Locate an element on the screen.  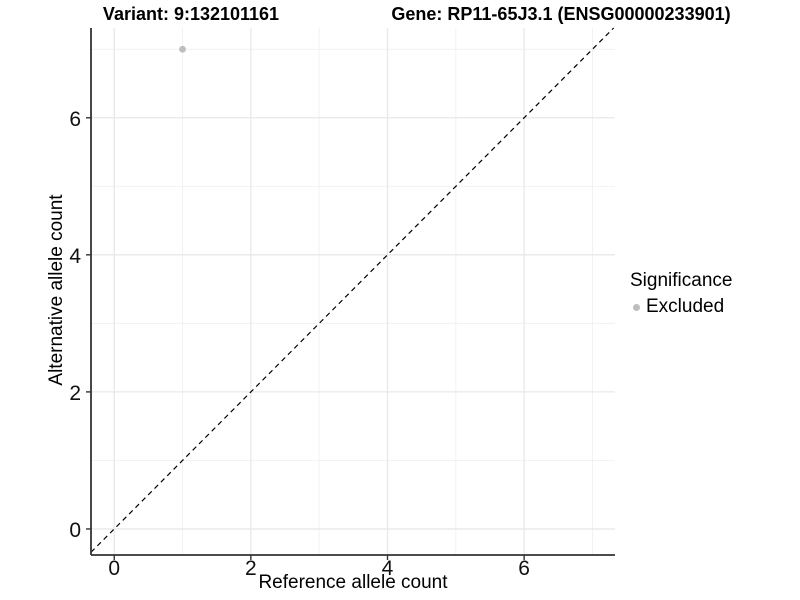
legend: Significance Excluded is located at coordinates (681, 294).